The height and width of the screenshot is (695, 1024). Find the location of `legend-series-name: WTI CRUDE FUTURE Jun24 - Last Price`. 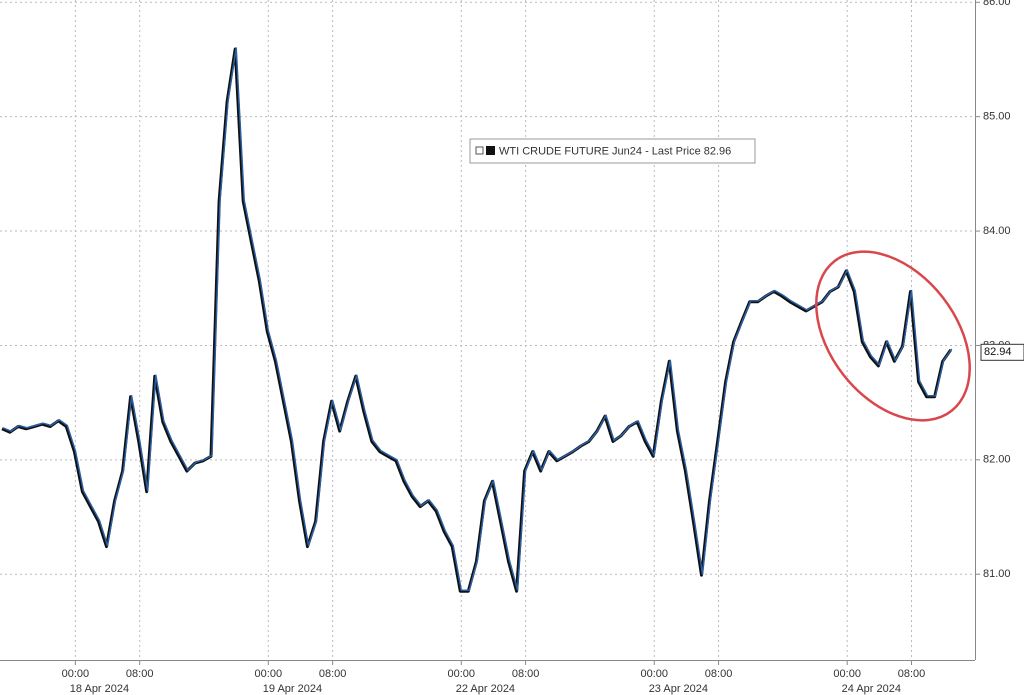

legend-series-name: WTI CRUDE FUTURE Jun24 - Last Price is located at coordinates (600, 151).